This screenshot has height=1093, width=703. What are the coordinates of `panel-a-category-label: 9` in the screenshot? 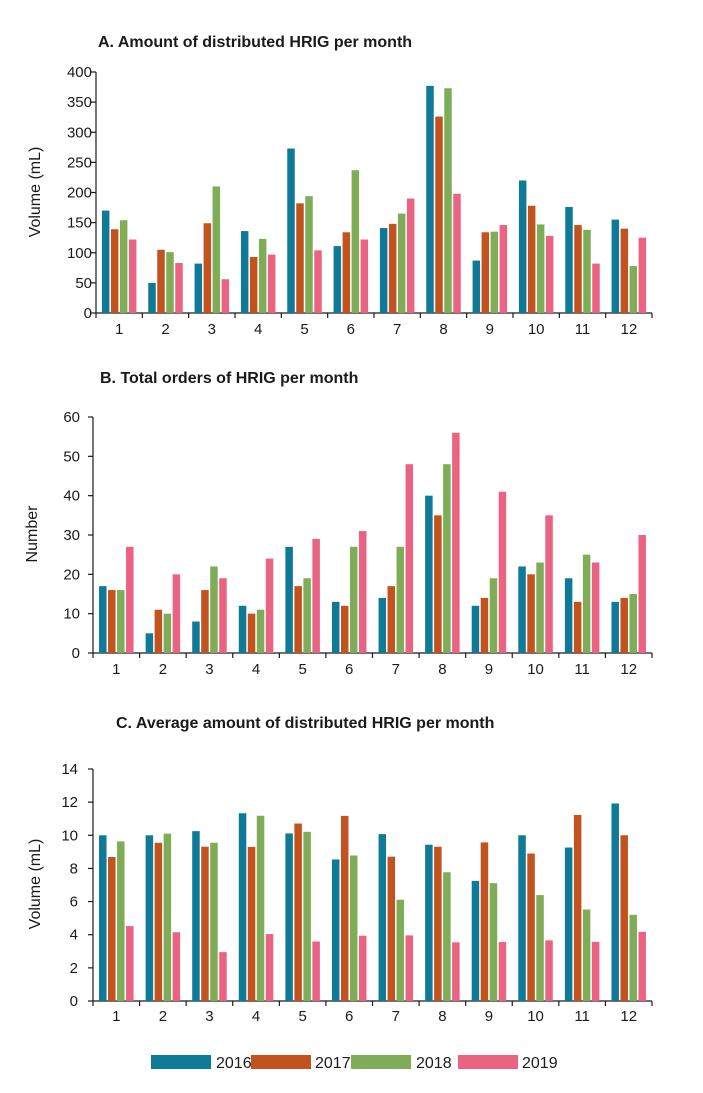 It's located at (490, 329).